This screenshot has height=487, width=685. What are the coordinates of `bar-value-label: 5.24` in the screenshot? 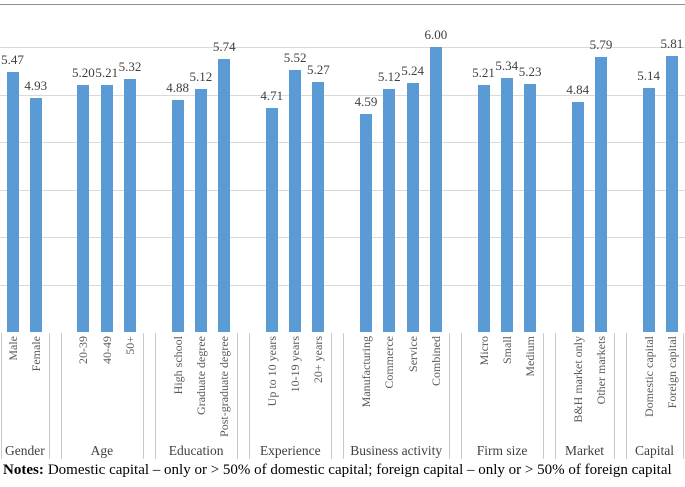 It's located at (412, 71).